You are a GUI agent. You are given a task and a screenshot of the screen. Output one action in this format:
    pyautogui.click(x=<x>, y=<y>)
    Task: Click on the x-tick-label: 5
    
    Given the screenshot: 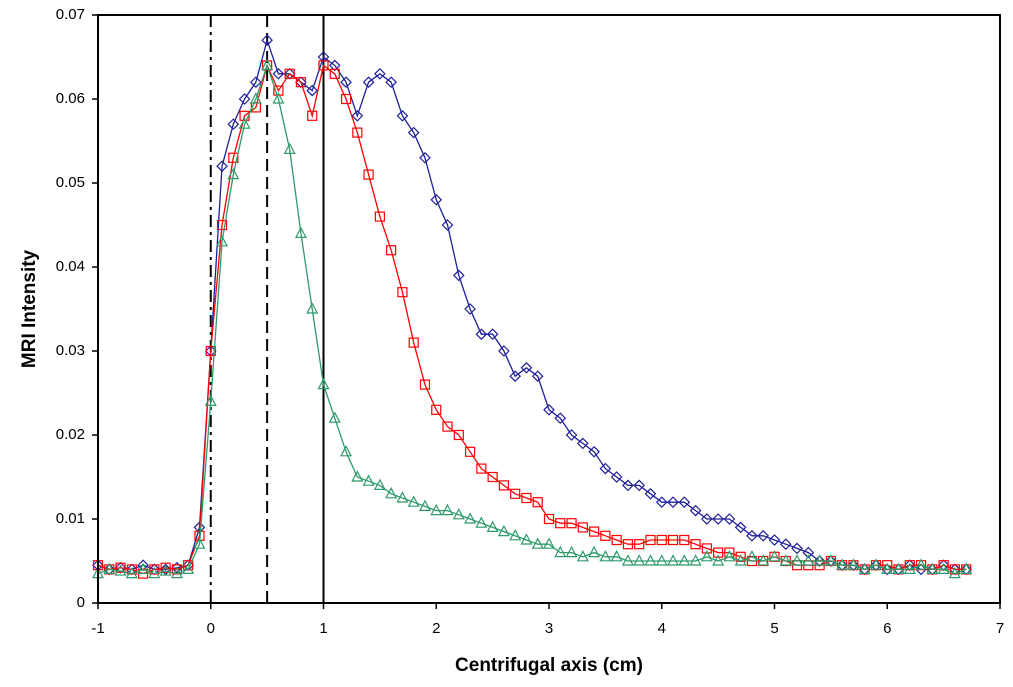 What is the action you would take?
    pyautogui.click(x=774, y=628)
    